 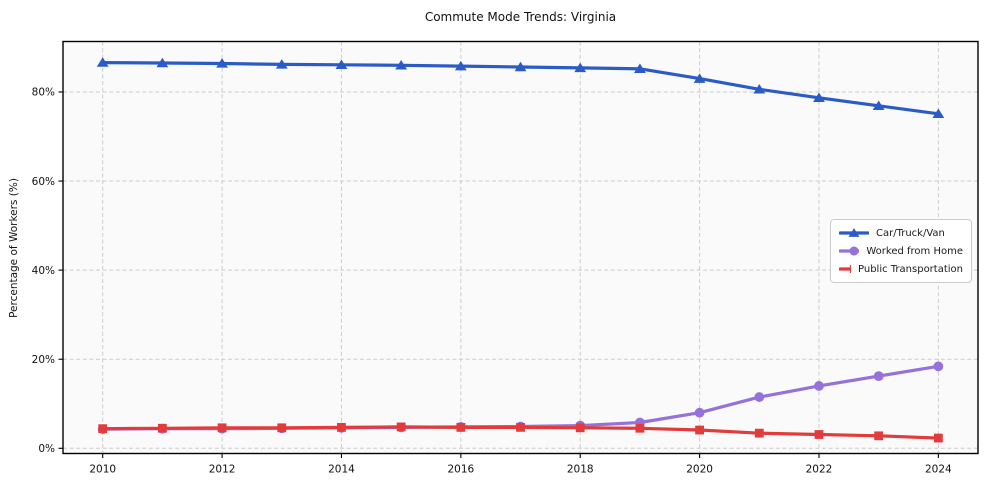 I want to click on legend-label-worked-from-home: Worked from Home, so click(x=914, y=251).